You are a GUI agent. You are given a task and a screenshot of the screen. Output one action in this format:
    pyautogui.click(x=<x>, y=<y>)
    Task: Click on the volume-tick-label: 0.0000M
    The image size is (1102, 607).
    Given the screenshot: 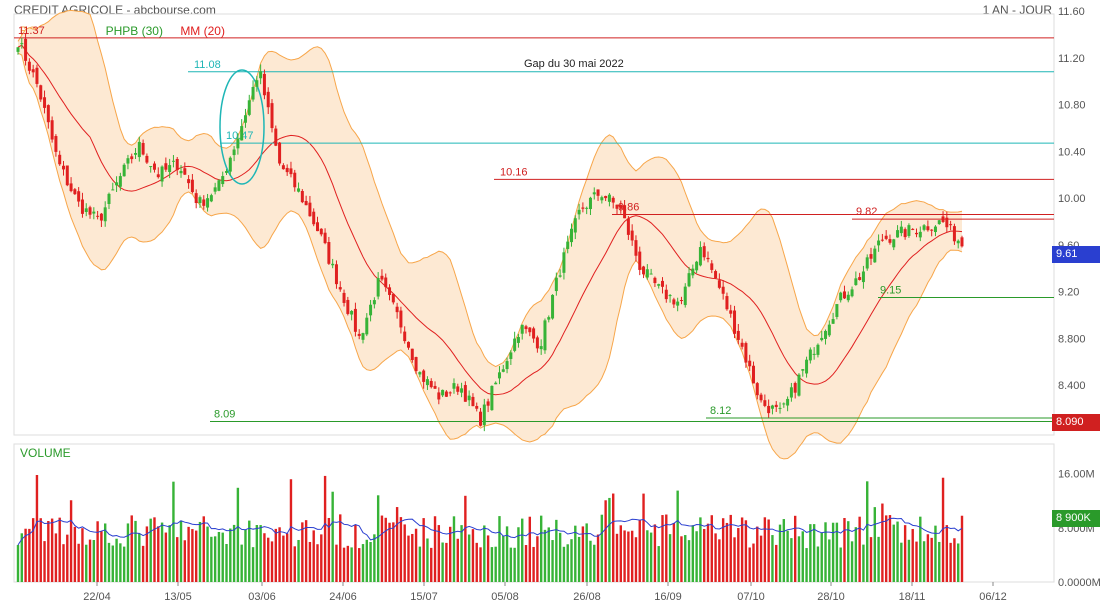 What is the action you would take?
    pyautogui.click(x=1079, y=583)
    